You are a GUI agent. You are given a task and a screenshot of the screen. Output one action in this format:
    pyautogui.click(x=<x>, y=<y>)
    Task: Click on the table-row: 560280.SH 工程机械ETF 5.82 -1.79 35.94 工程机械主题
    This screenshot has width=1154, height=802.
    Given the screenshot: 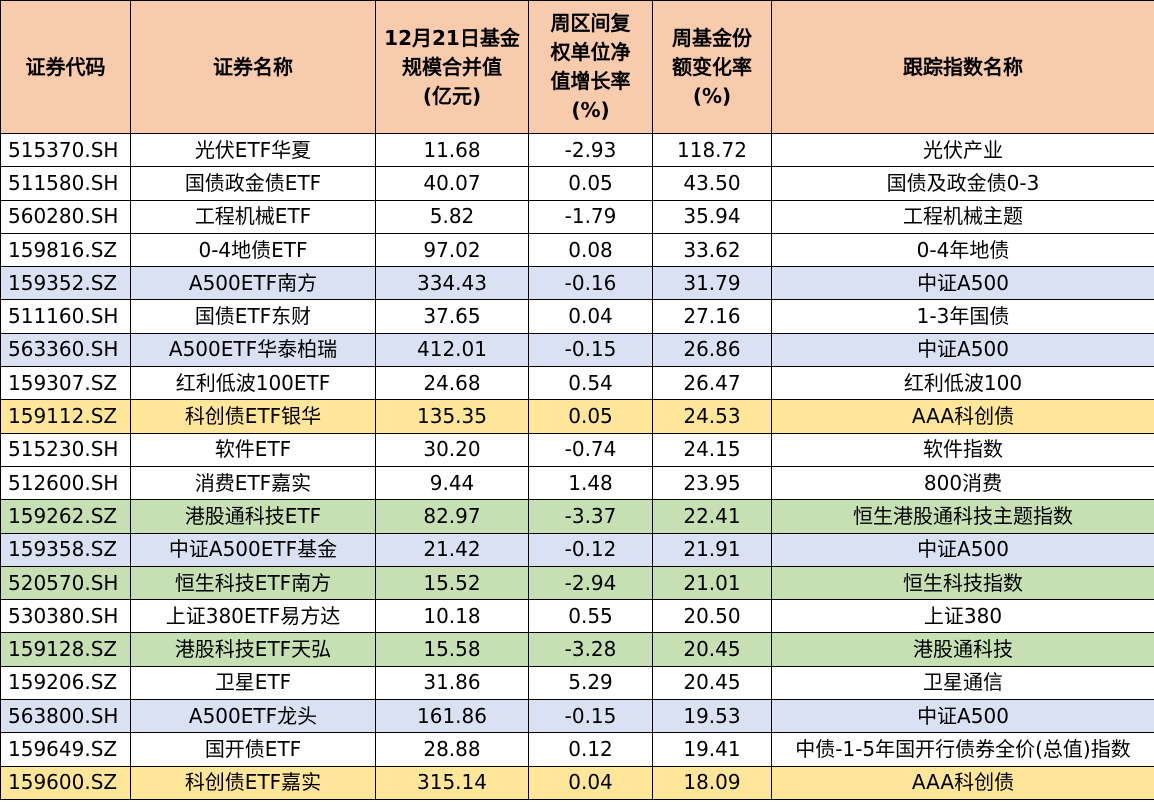 What is the action you would take?
    pyautogui.click(x=577, y=216)
    